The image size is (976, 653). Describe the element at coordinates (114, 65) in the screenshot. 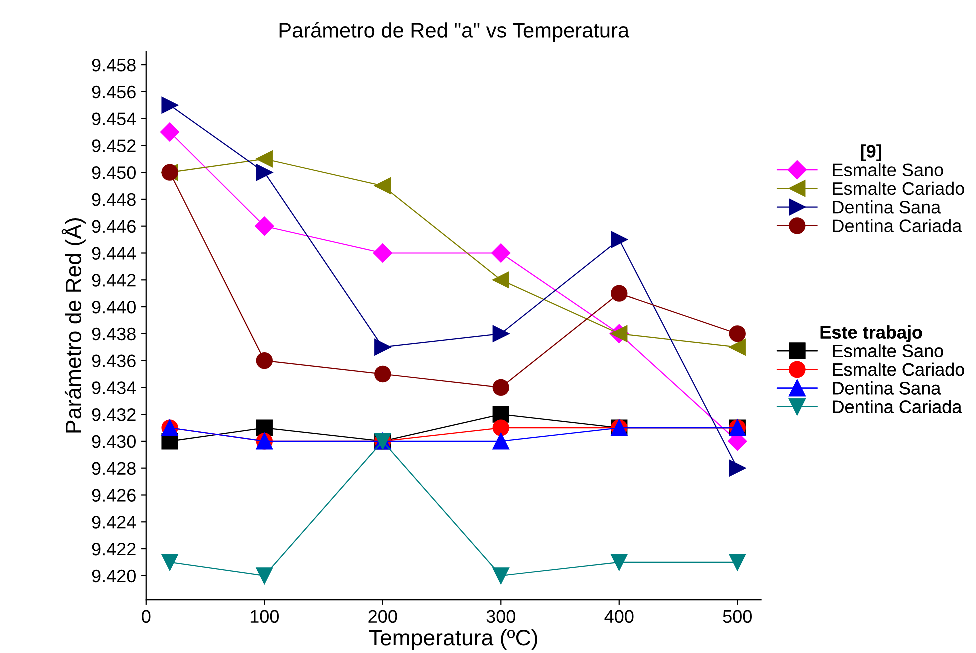

I see `y-tick-label: 9.458` at that location.